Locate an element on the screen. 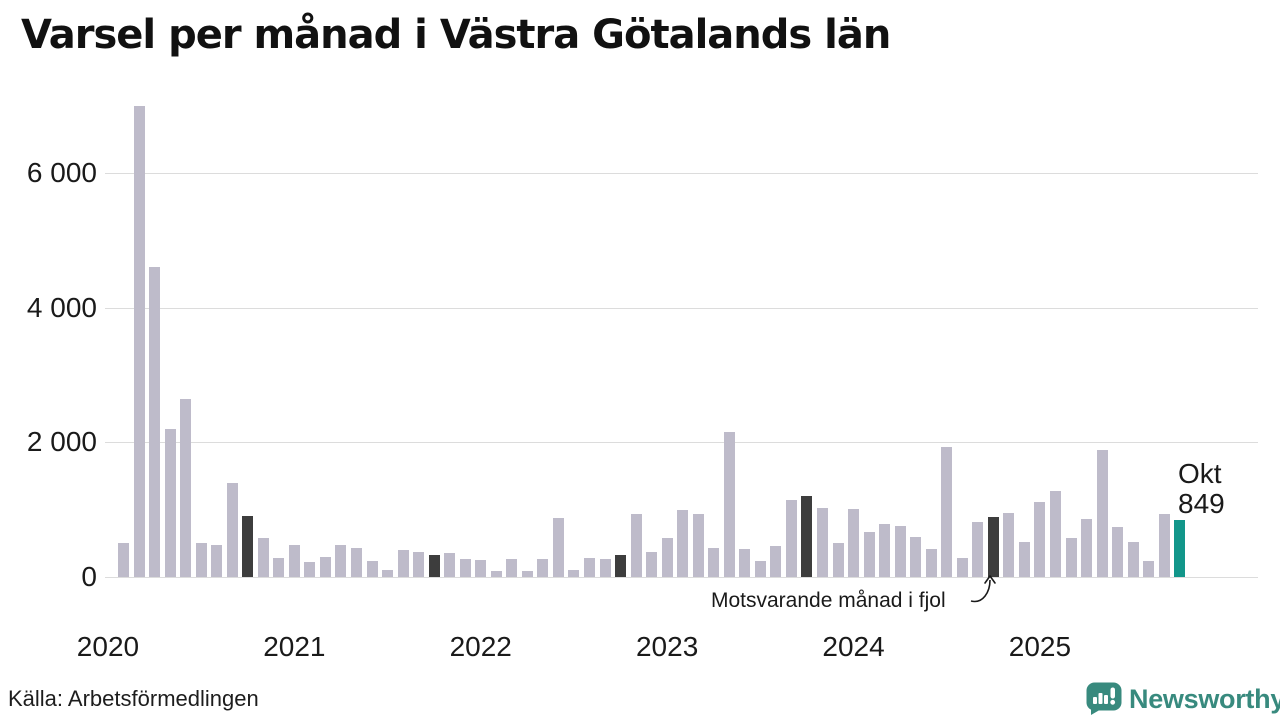 Image resolution: width=1280 pixels, height=720 pixels. newsworthy-wordmark: Newsworthy is located at coordinates (1204, 698).